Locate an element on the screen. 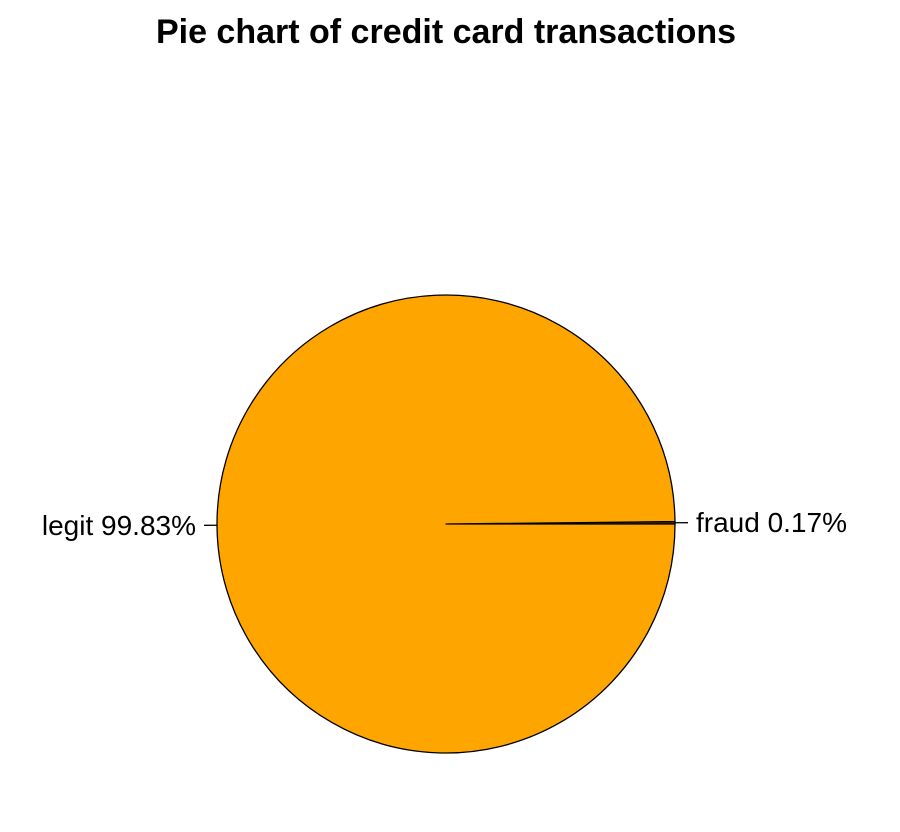 Image resolution: width=900 pixels, height=832 pixels. slice-labels: fraud 0.17% legit 99.83% is located at coordinates (444, 524).